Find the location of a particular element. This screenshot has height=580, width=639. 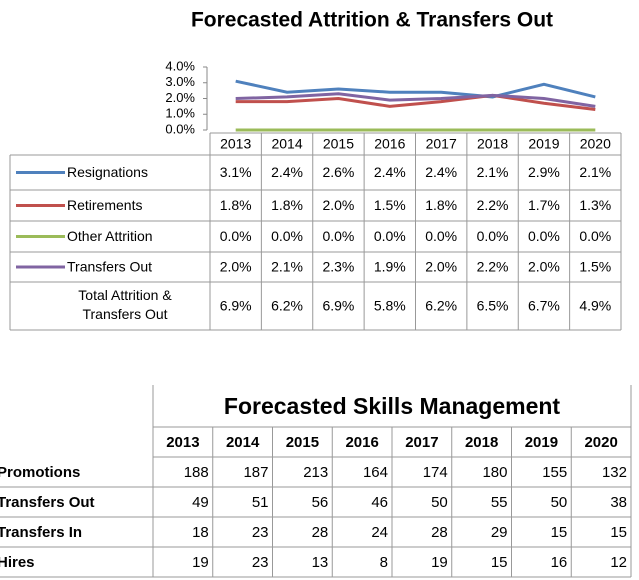

y-tick-label: 3.0% is located at coordinates (180, 81).